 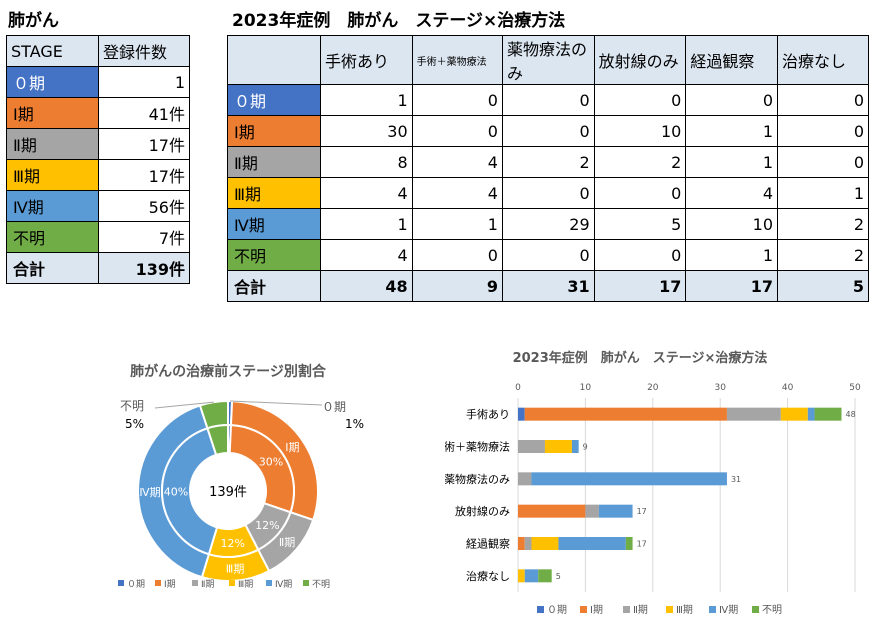 What do you see at coordinates (585, 447) in the screenshot?
I see `bar-total-label: 9` at bounding box center [585, 447].